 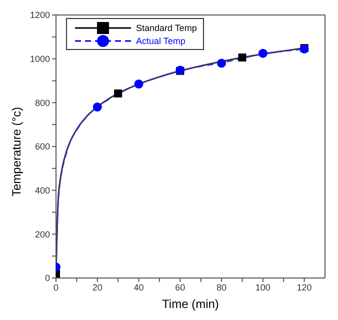 I want to click on x-axis-title: Time (min), so click(x=190, y=304).